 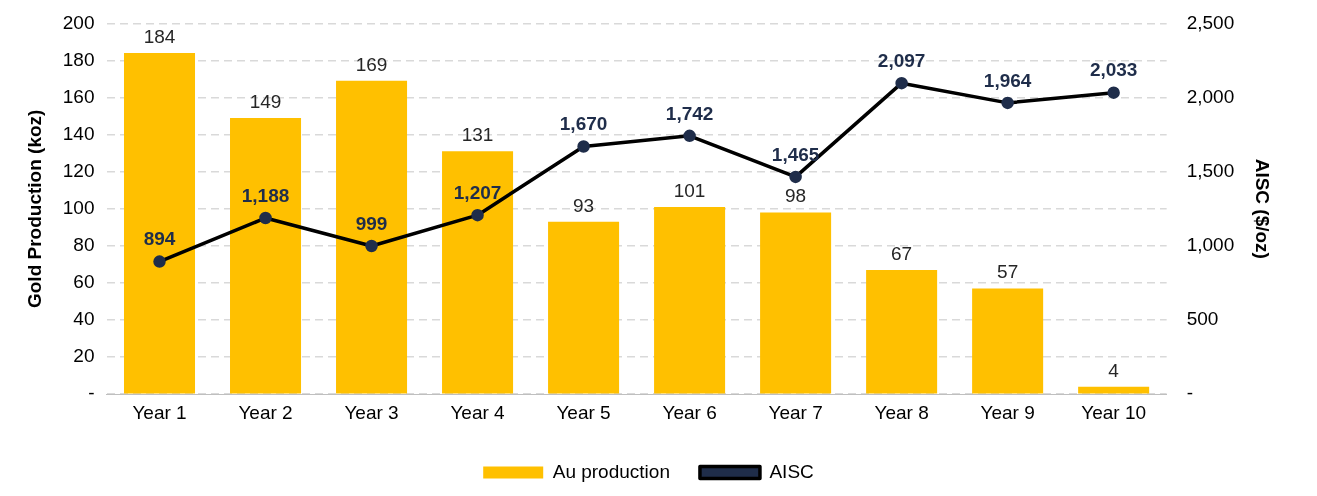 I want to click on data-label: 98, so click(x=796, y=196).